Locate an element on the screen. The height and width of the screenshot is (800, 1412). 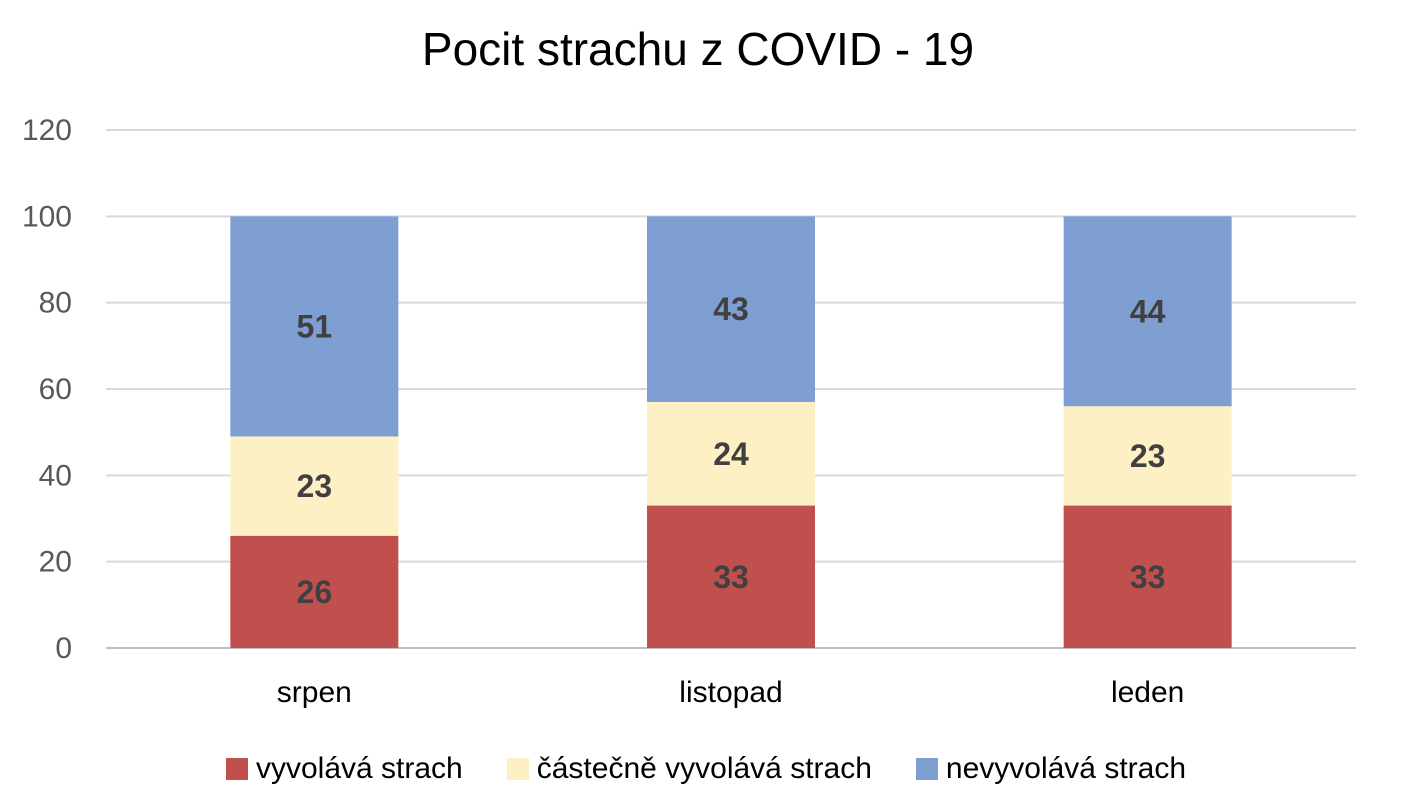
data-label: 51 is located at coordinates (315, 326).